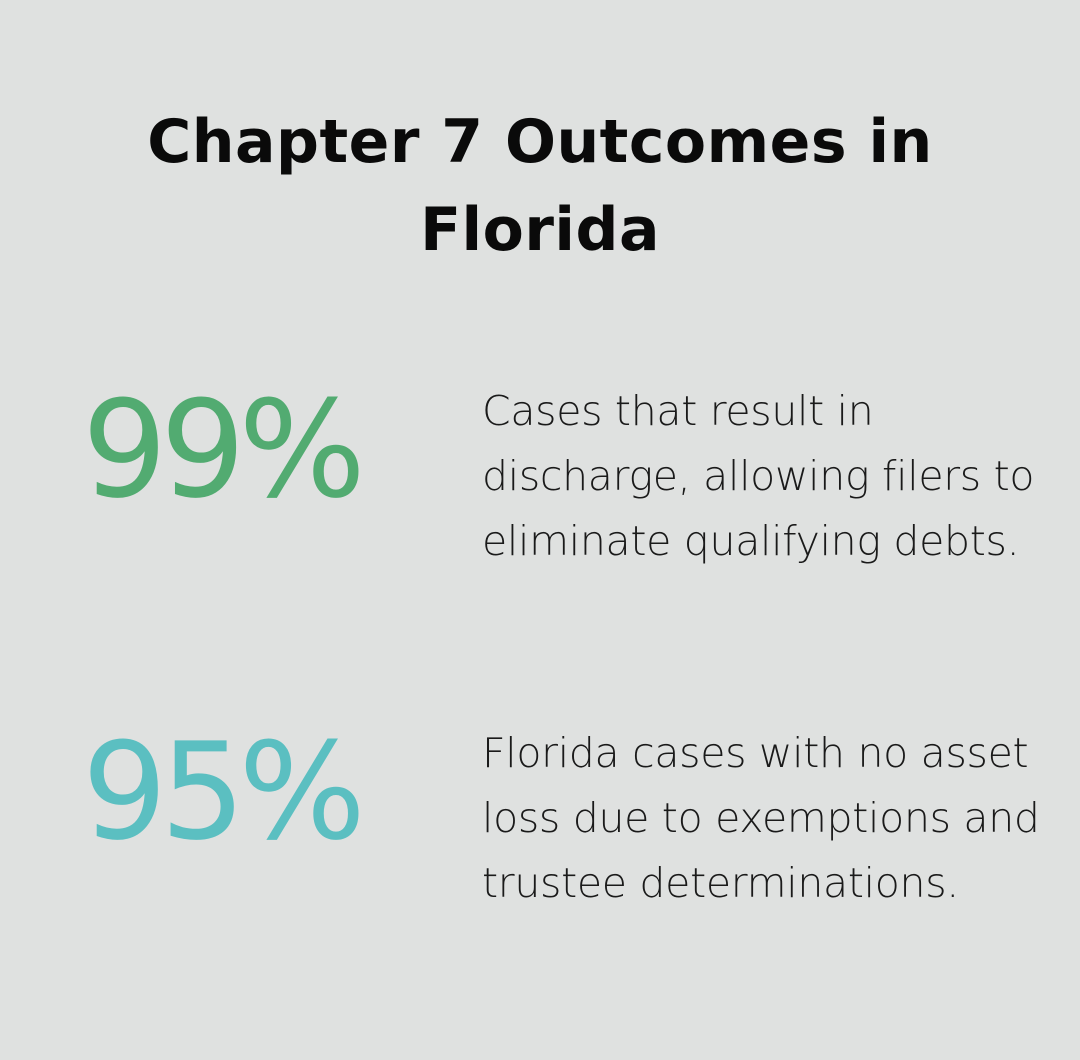 This screenshot has height=1060, width=1080. Describe the element at coordinates (224, 450) in the screenshot. I see `stat-value: 99%` at that location.